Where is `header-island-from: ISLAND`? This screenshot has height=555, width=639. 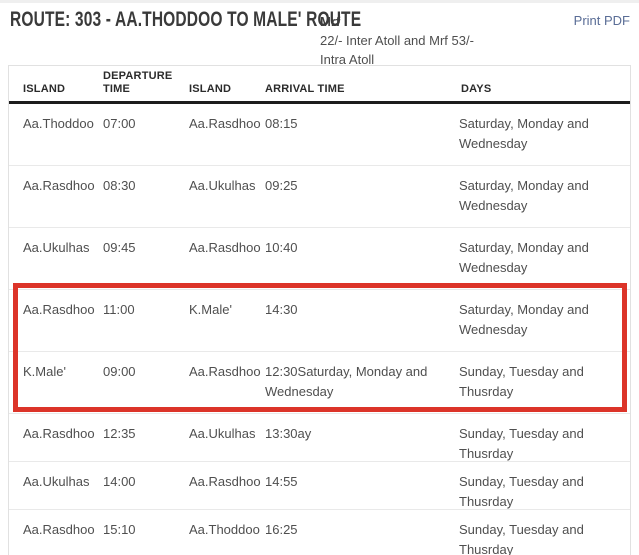
header-island-from: ISLAND is located at coordinates (44, 89).